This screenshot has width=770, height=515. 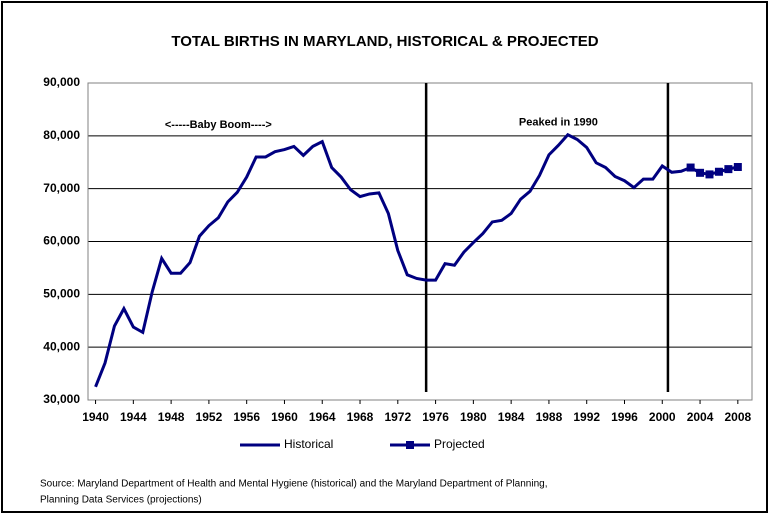 I want to click on x-tick-label: 1964, so click(x=322, y=417).